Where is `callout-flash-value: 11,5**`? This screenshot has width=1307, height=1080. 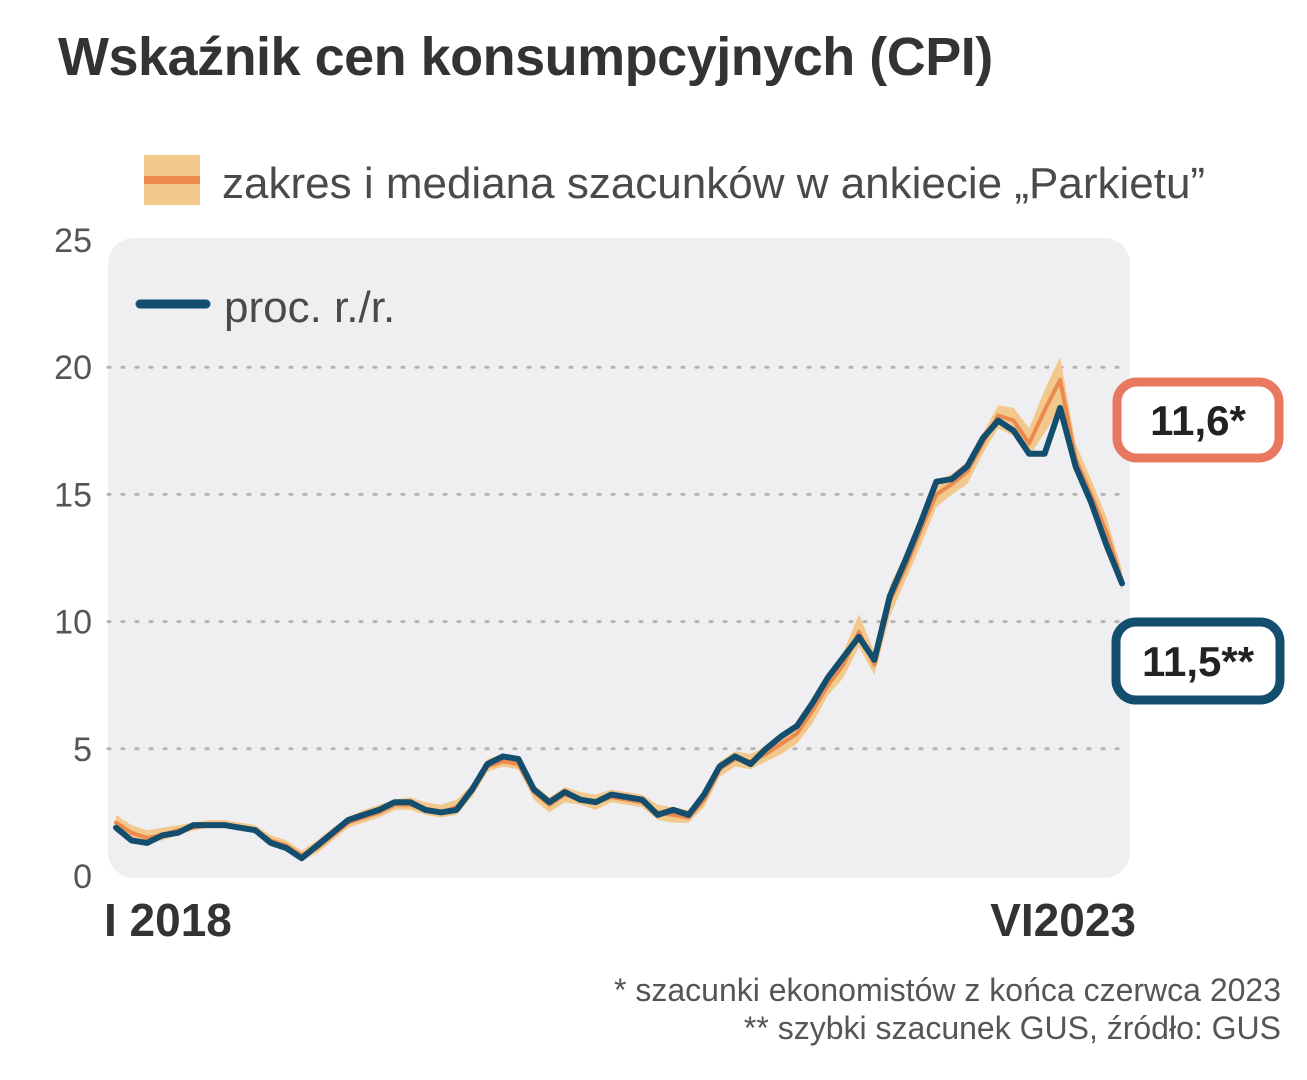
callout-flash-value: 11,5** is located at coordinates (1198, 661).